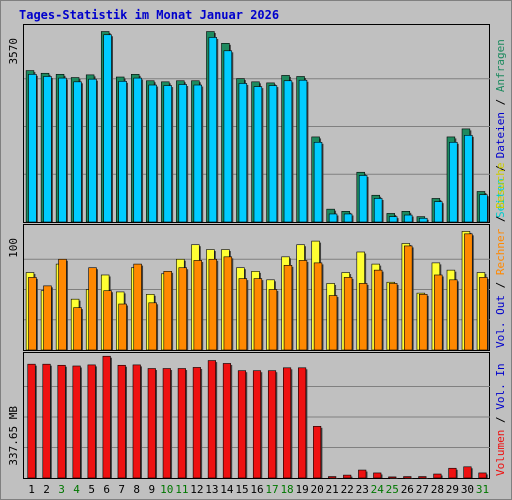  I want to click on day-label-16: 16, so click(256, 489).